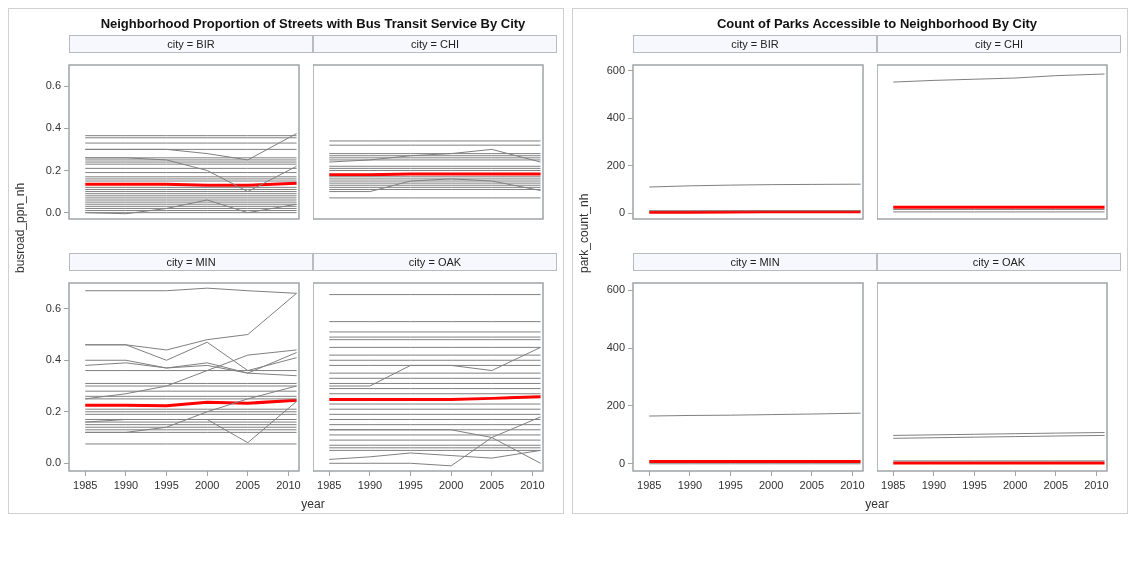 The width and height of the screenshot is (1144, 579). Describe the element at coordinates (313, 24) in the screenshot. I see `chart-title: Neighborhood Proportion of Streets with Bus Transit Service By City` at that location.